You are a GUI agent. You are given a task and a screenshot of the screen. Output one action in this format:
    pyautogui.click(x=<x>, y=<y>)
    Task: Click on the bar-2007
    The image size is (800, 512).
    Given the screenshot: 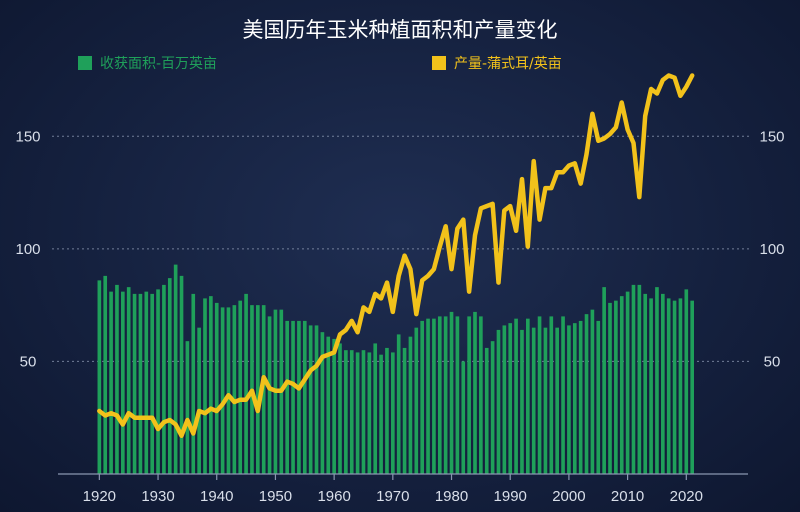 What is the action you would take?
    pyautogui.click(x=610, y=388)
    